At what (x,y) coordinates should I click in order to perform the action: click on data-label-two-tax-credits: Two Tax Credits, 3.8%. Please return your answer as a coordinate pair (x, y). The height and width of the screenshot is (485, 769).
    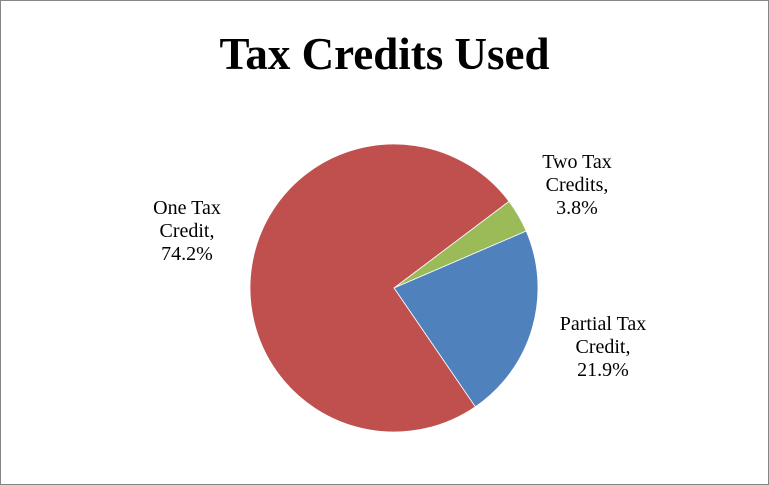
    Looking at the image, I should click on (577, 185).